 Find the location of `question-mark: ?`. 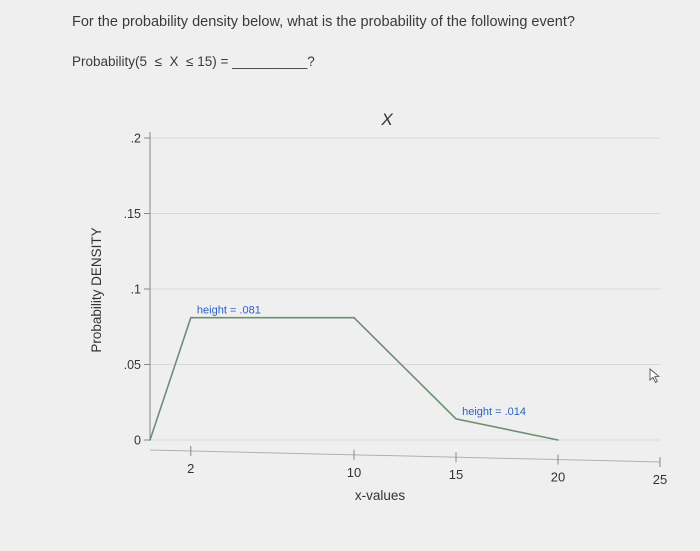

question-mark: ? is located at coordinates (311, 61).